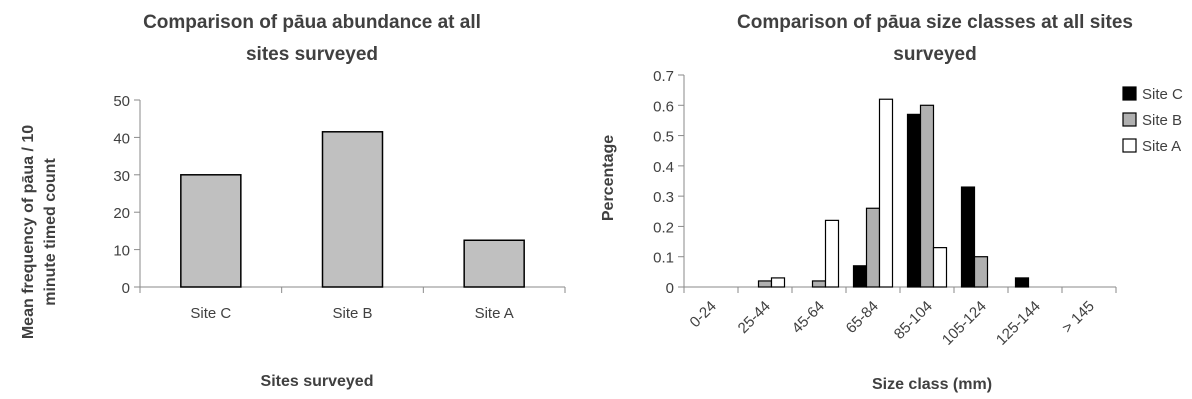 This screenshot has width=1192, height=399. Describe the element at coordinates (663, 167) in the screenshot. I see `y-tick-label: 0.4` at that location.